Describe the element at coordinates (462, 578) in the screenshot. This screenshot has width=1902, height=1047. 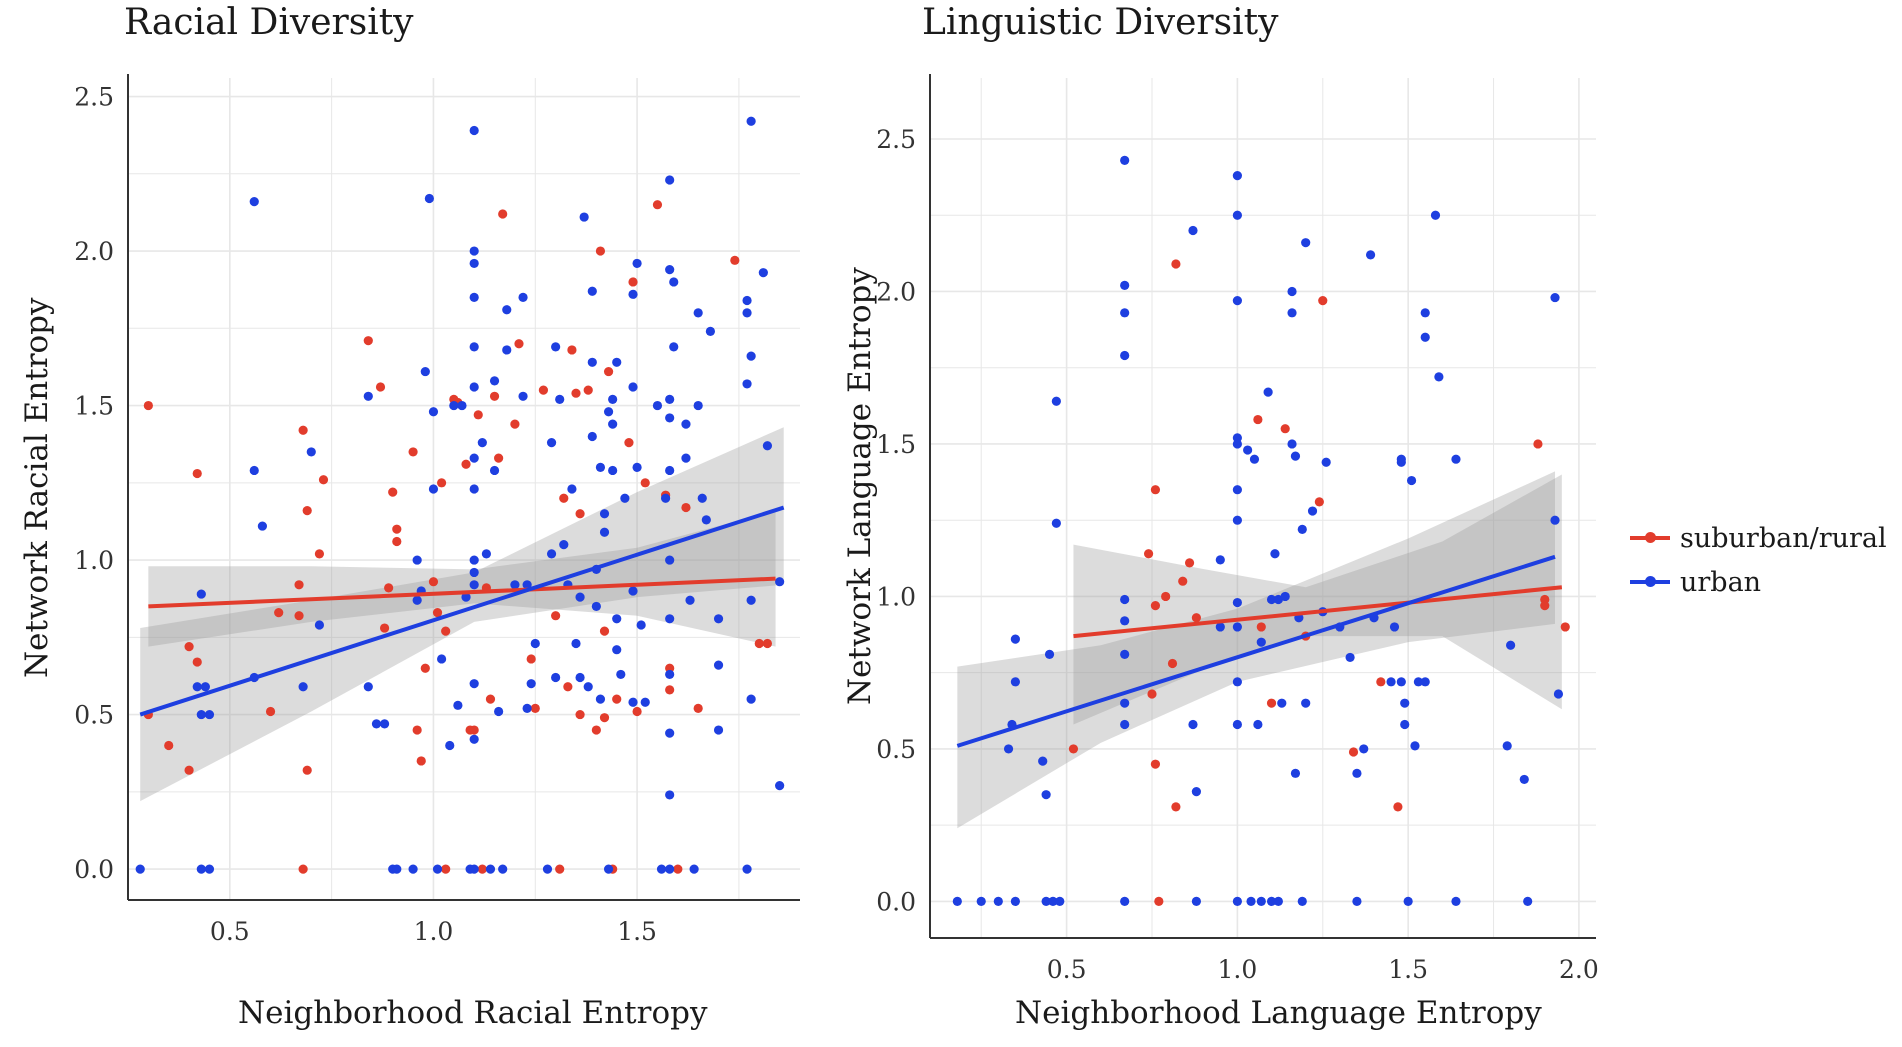
I see `left-suburban-confidence-band` at that location.